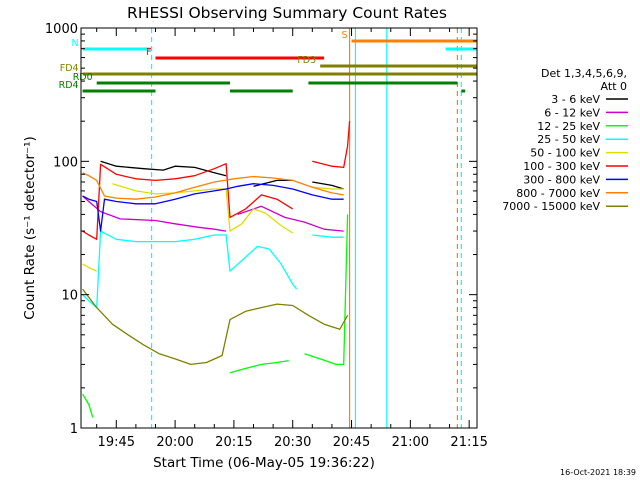 The height and width of the screenshot is (484, 640). I want to click on footer-timestamp: 16-Oct-2021 18:39, so click(598, 472).